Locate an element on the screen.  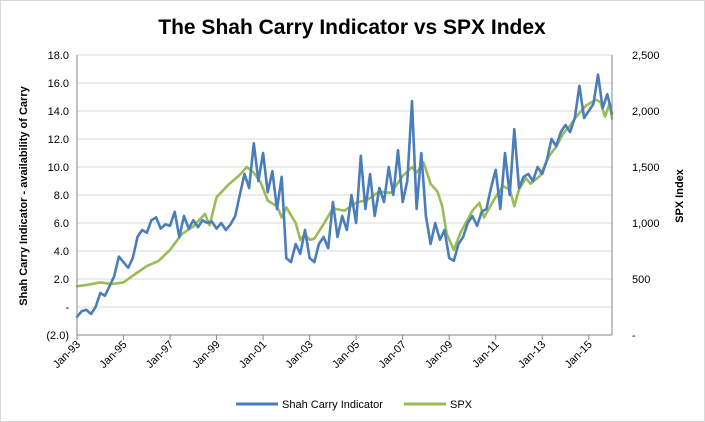
y-left-tick-label-7: 12.0 is located at coordinates (58, 140).